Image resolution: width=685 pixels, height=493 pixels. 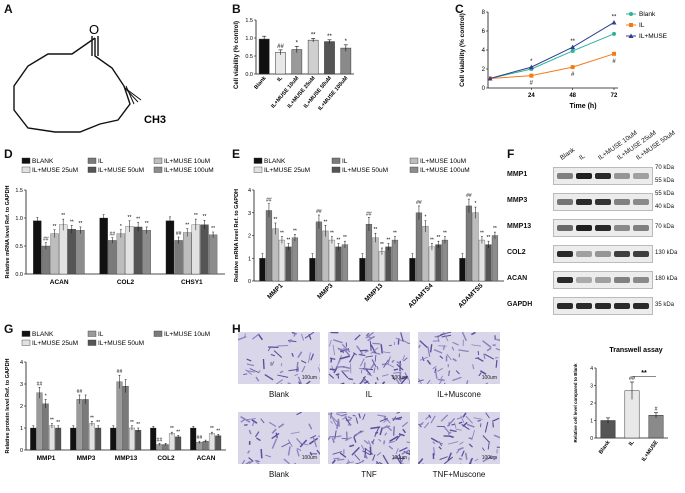 What do you see at coordinates (665, 305) in the screenshot?
I see `blot-kda-marker: 35 kDa` at bounding box center [665, 305].